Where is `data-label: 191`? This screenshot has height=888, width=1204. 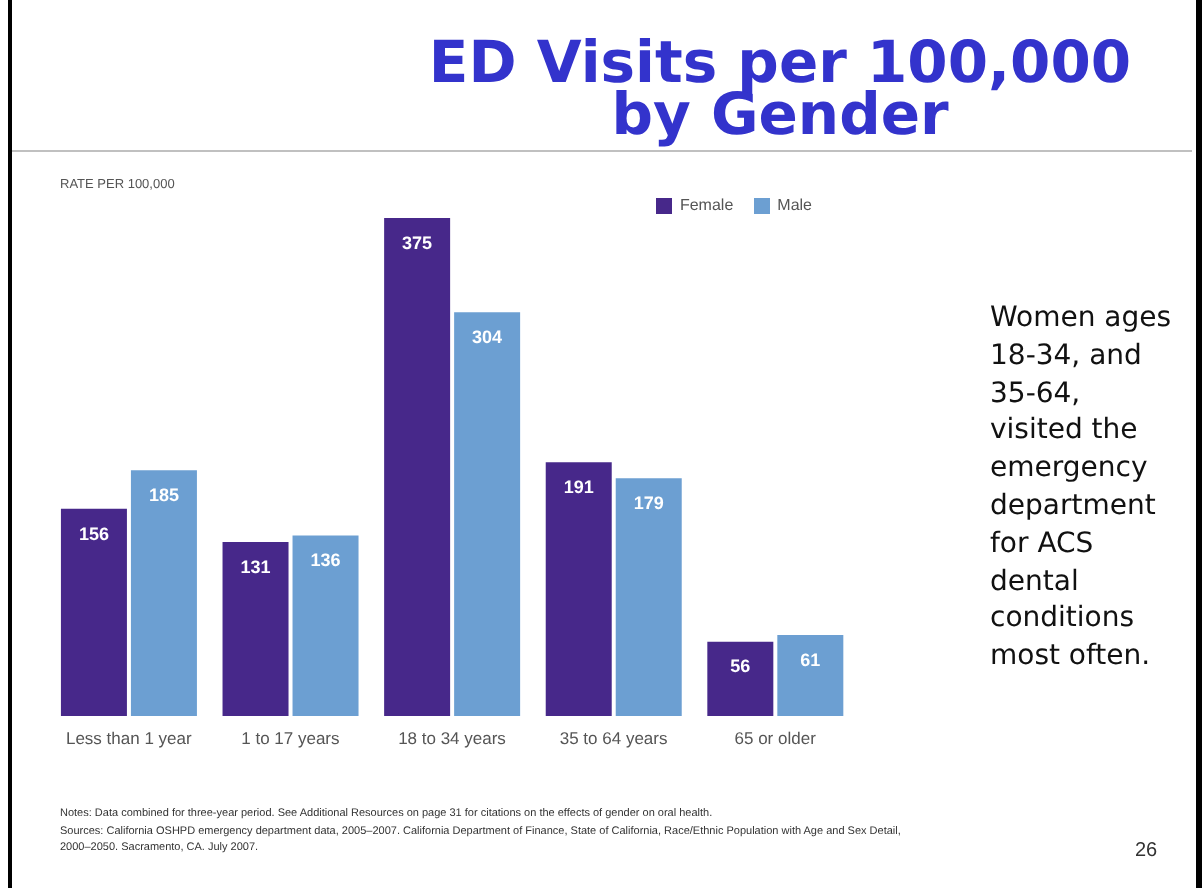
data-label: 191 is located at coordinates (578, 487).